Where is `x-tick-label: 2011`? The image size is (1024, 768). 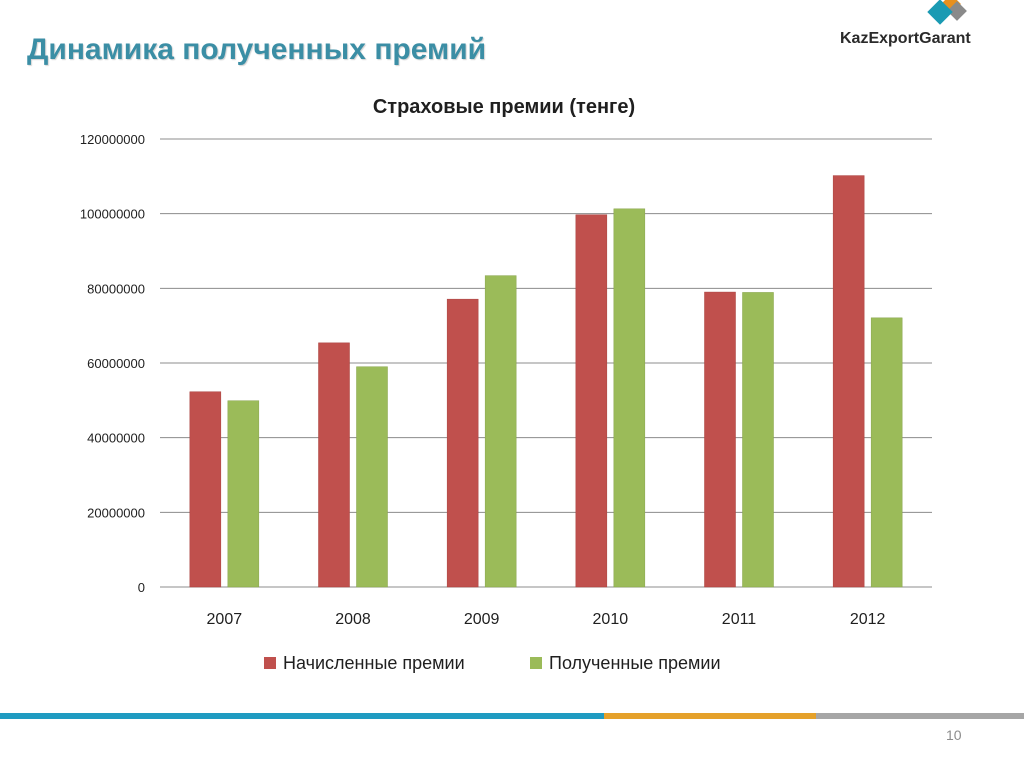
x-tick-label: 2011 is located at coordinates (739, 619).